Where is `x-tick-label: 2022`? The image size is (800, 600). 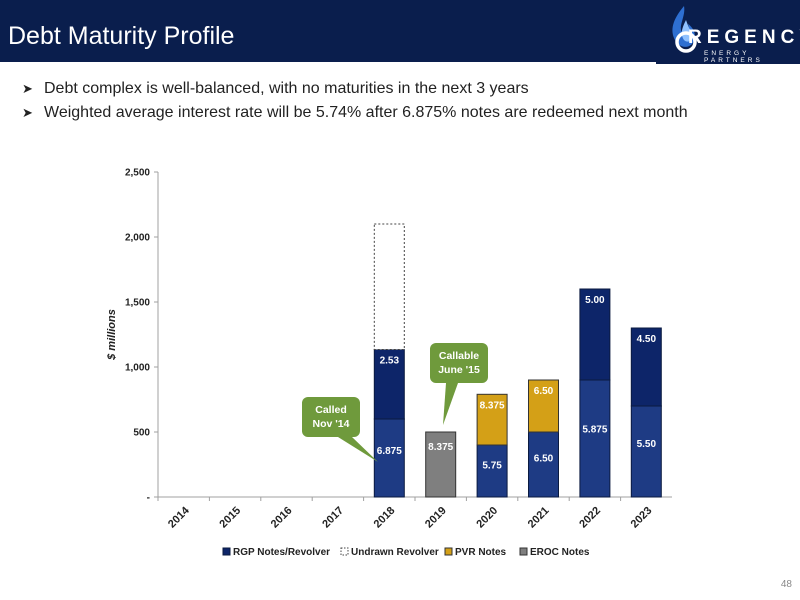
x-tick-label: 2022 is located at coordinates (590, 518).